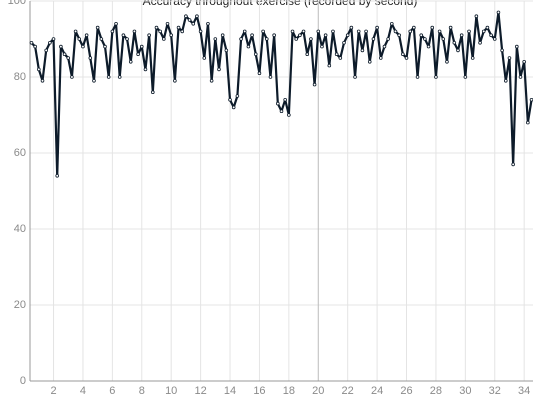 The width and height of the screenshot is (533, 400). I want to click on x-tick-label: 12, so click(200, 391).